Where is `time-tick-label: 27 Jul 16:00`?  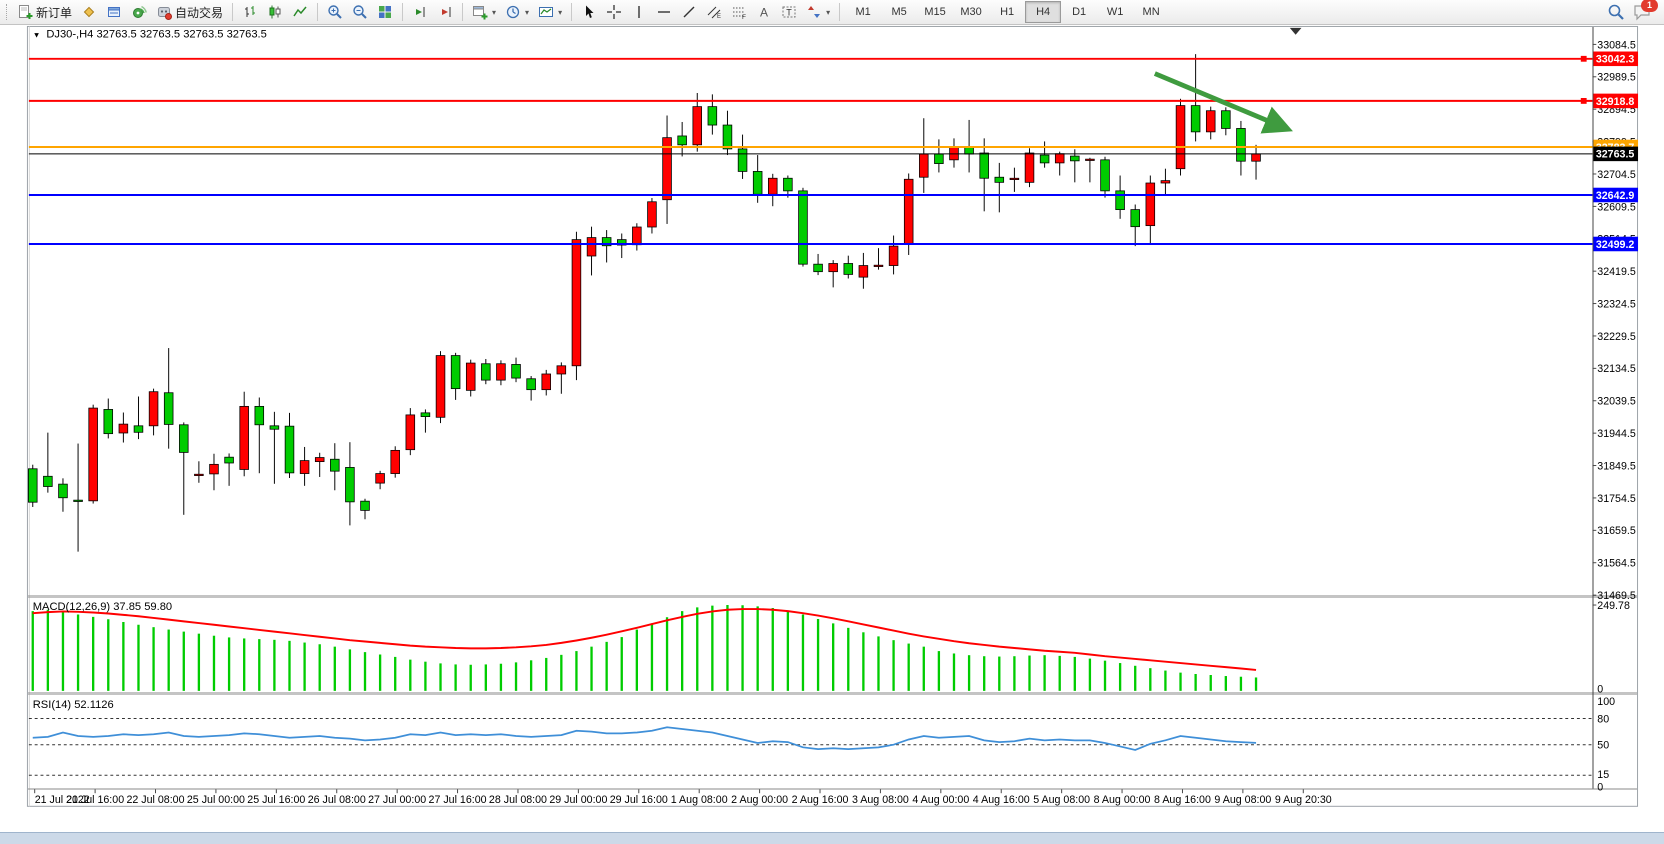
time-tick-label: 27 Jul 16:00 is located at coordinates (458, 800).